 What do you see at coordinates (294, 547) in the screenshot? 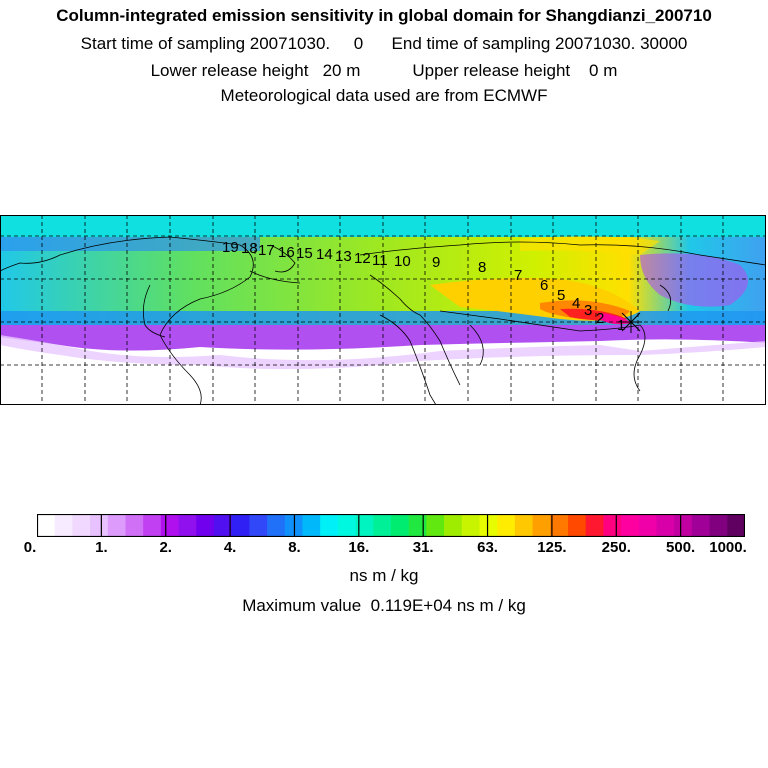
I see `colorbar-tick-label: 8.` at bounding box center [294, 547].